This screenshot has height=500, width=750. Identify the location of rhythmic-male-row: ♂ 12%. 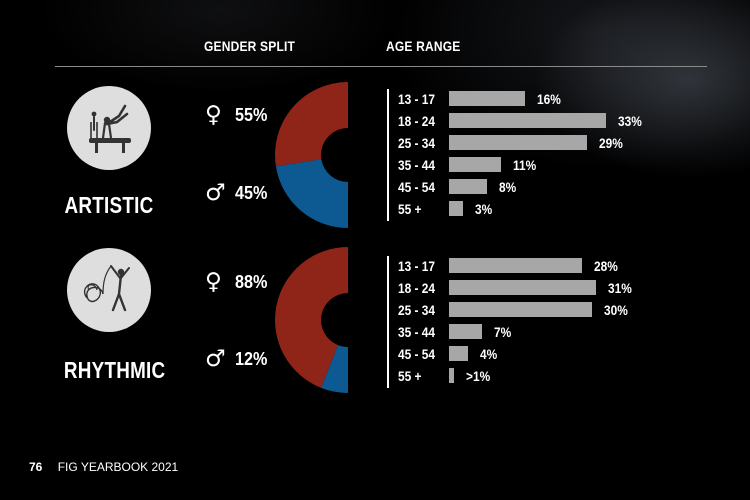
(238, 359).